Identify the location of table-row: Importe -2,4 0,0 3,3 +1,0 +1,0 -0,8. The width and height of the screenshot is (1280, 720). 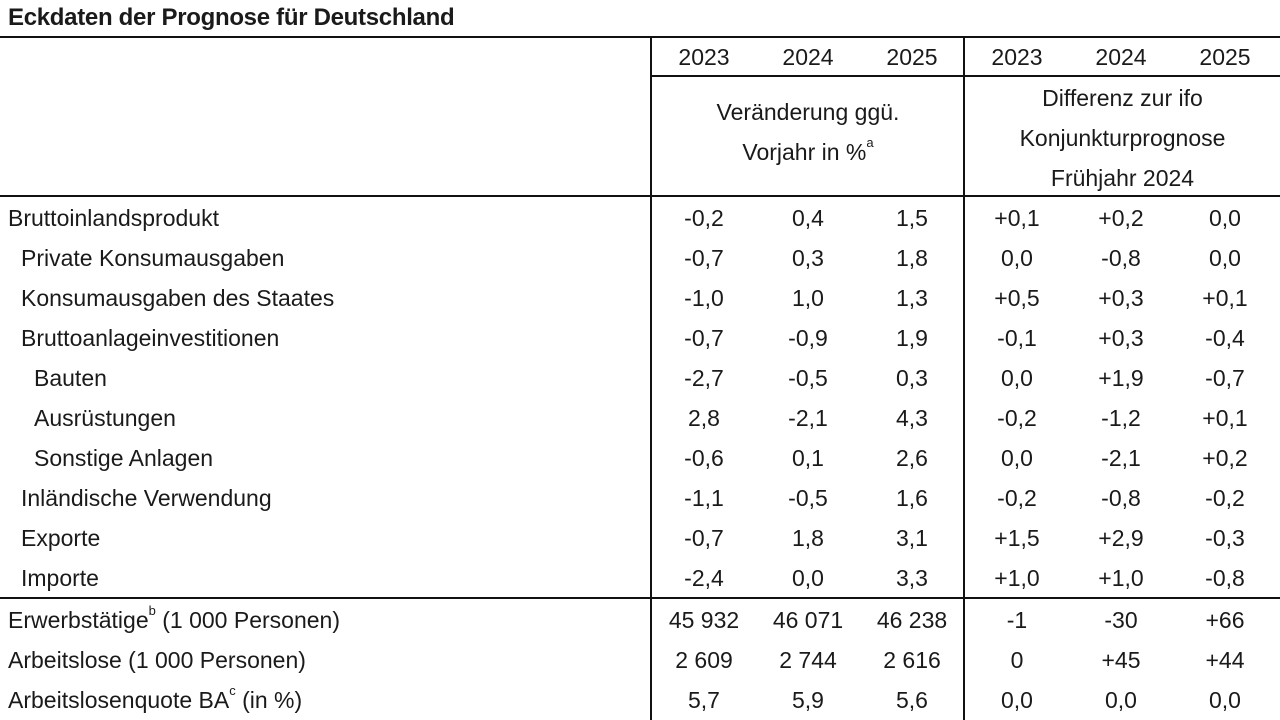
(640, 578).